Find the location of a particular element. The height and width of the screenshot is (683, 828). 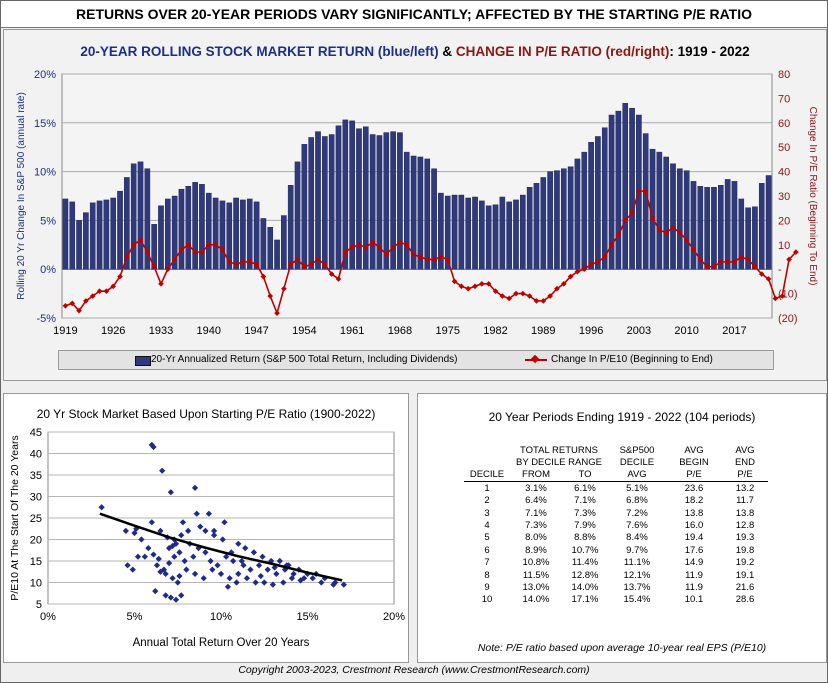

table-row: 8 11.5% 12.8% 12.1% 11.9 19.1 is located at coordinates (616, 575).